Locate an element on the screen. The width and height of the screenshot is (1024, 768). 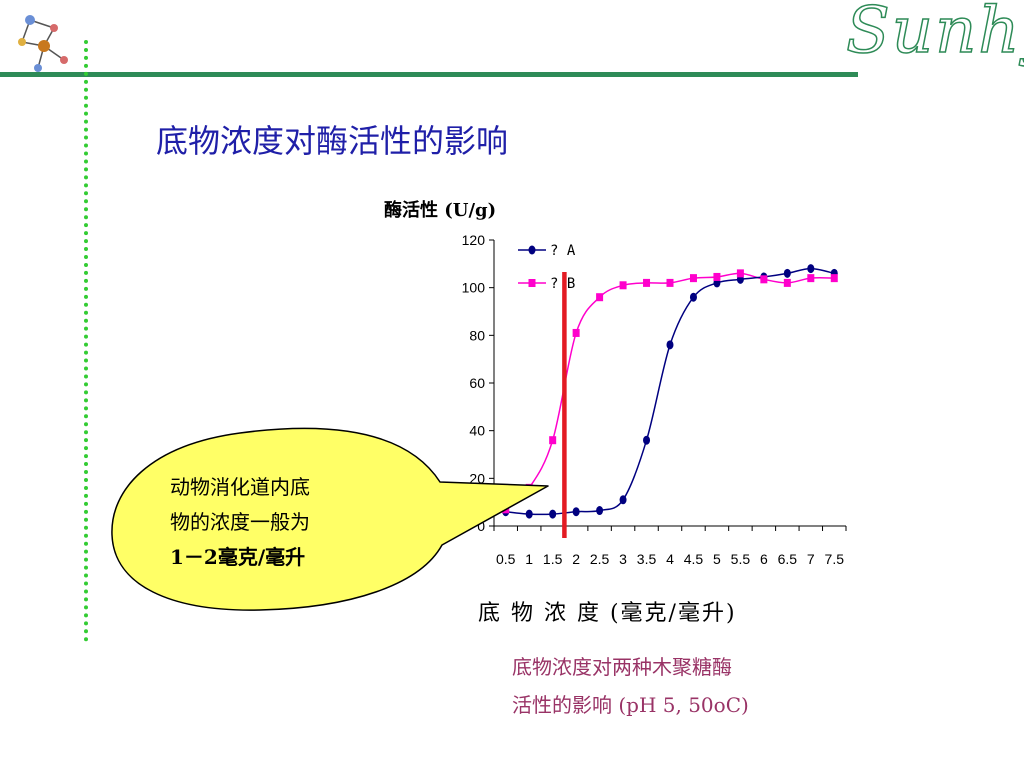
x-tick-label: 4.5 is located at coordinates (694, 559).